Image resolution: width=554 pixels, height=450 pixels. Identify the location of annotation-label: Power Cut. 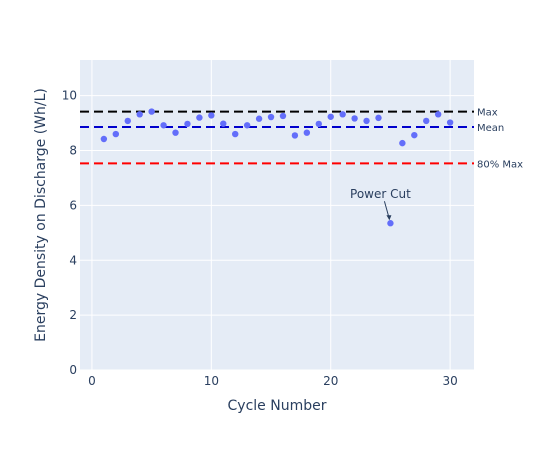
(380, 194).